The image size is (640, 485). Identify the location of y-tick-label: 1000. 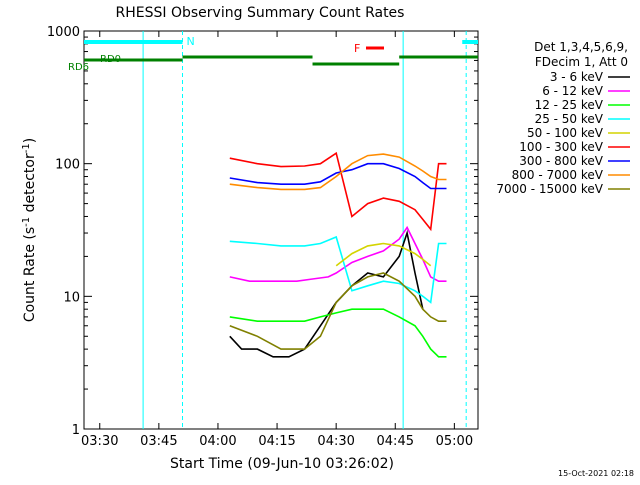
(63, 32).